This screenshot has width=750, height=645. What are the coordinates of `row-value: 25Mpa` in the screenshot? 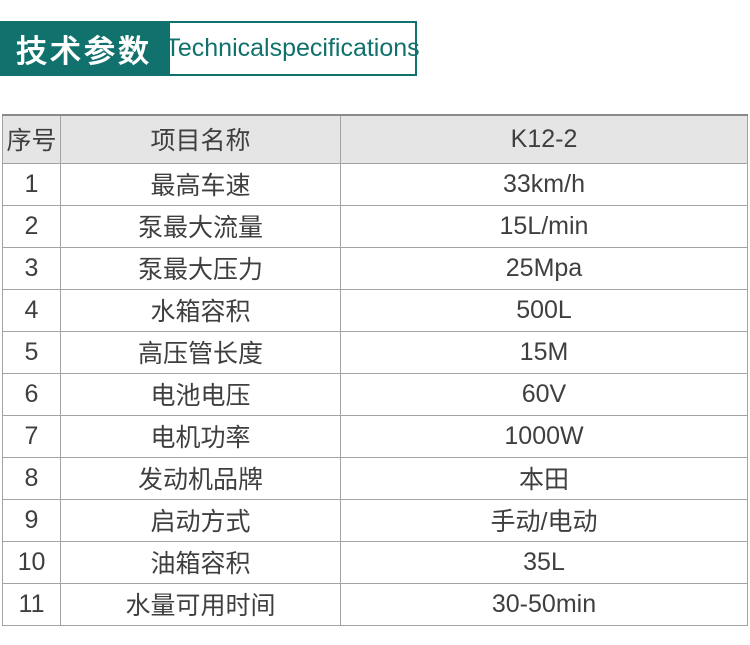 It's located at (544, 268).